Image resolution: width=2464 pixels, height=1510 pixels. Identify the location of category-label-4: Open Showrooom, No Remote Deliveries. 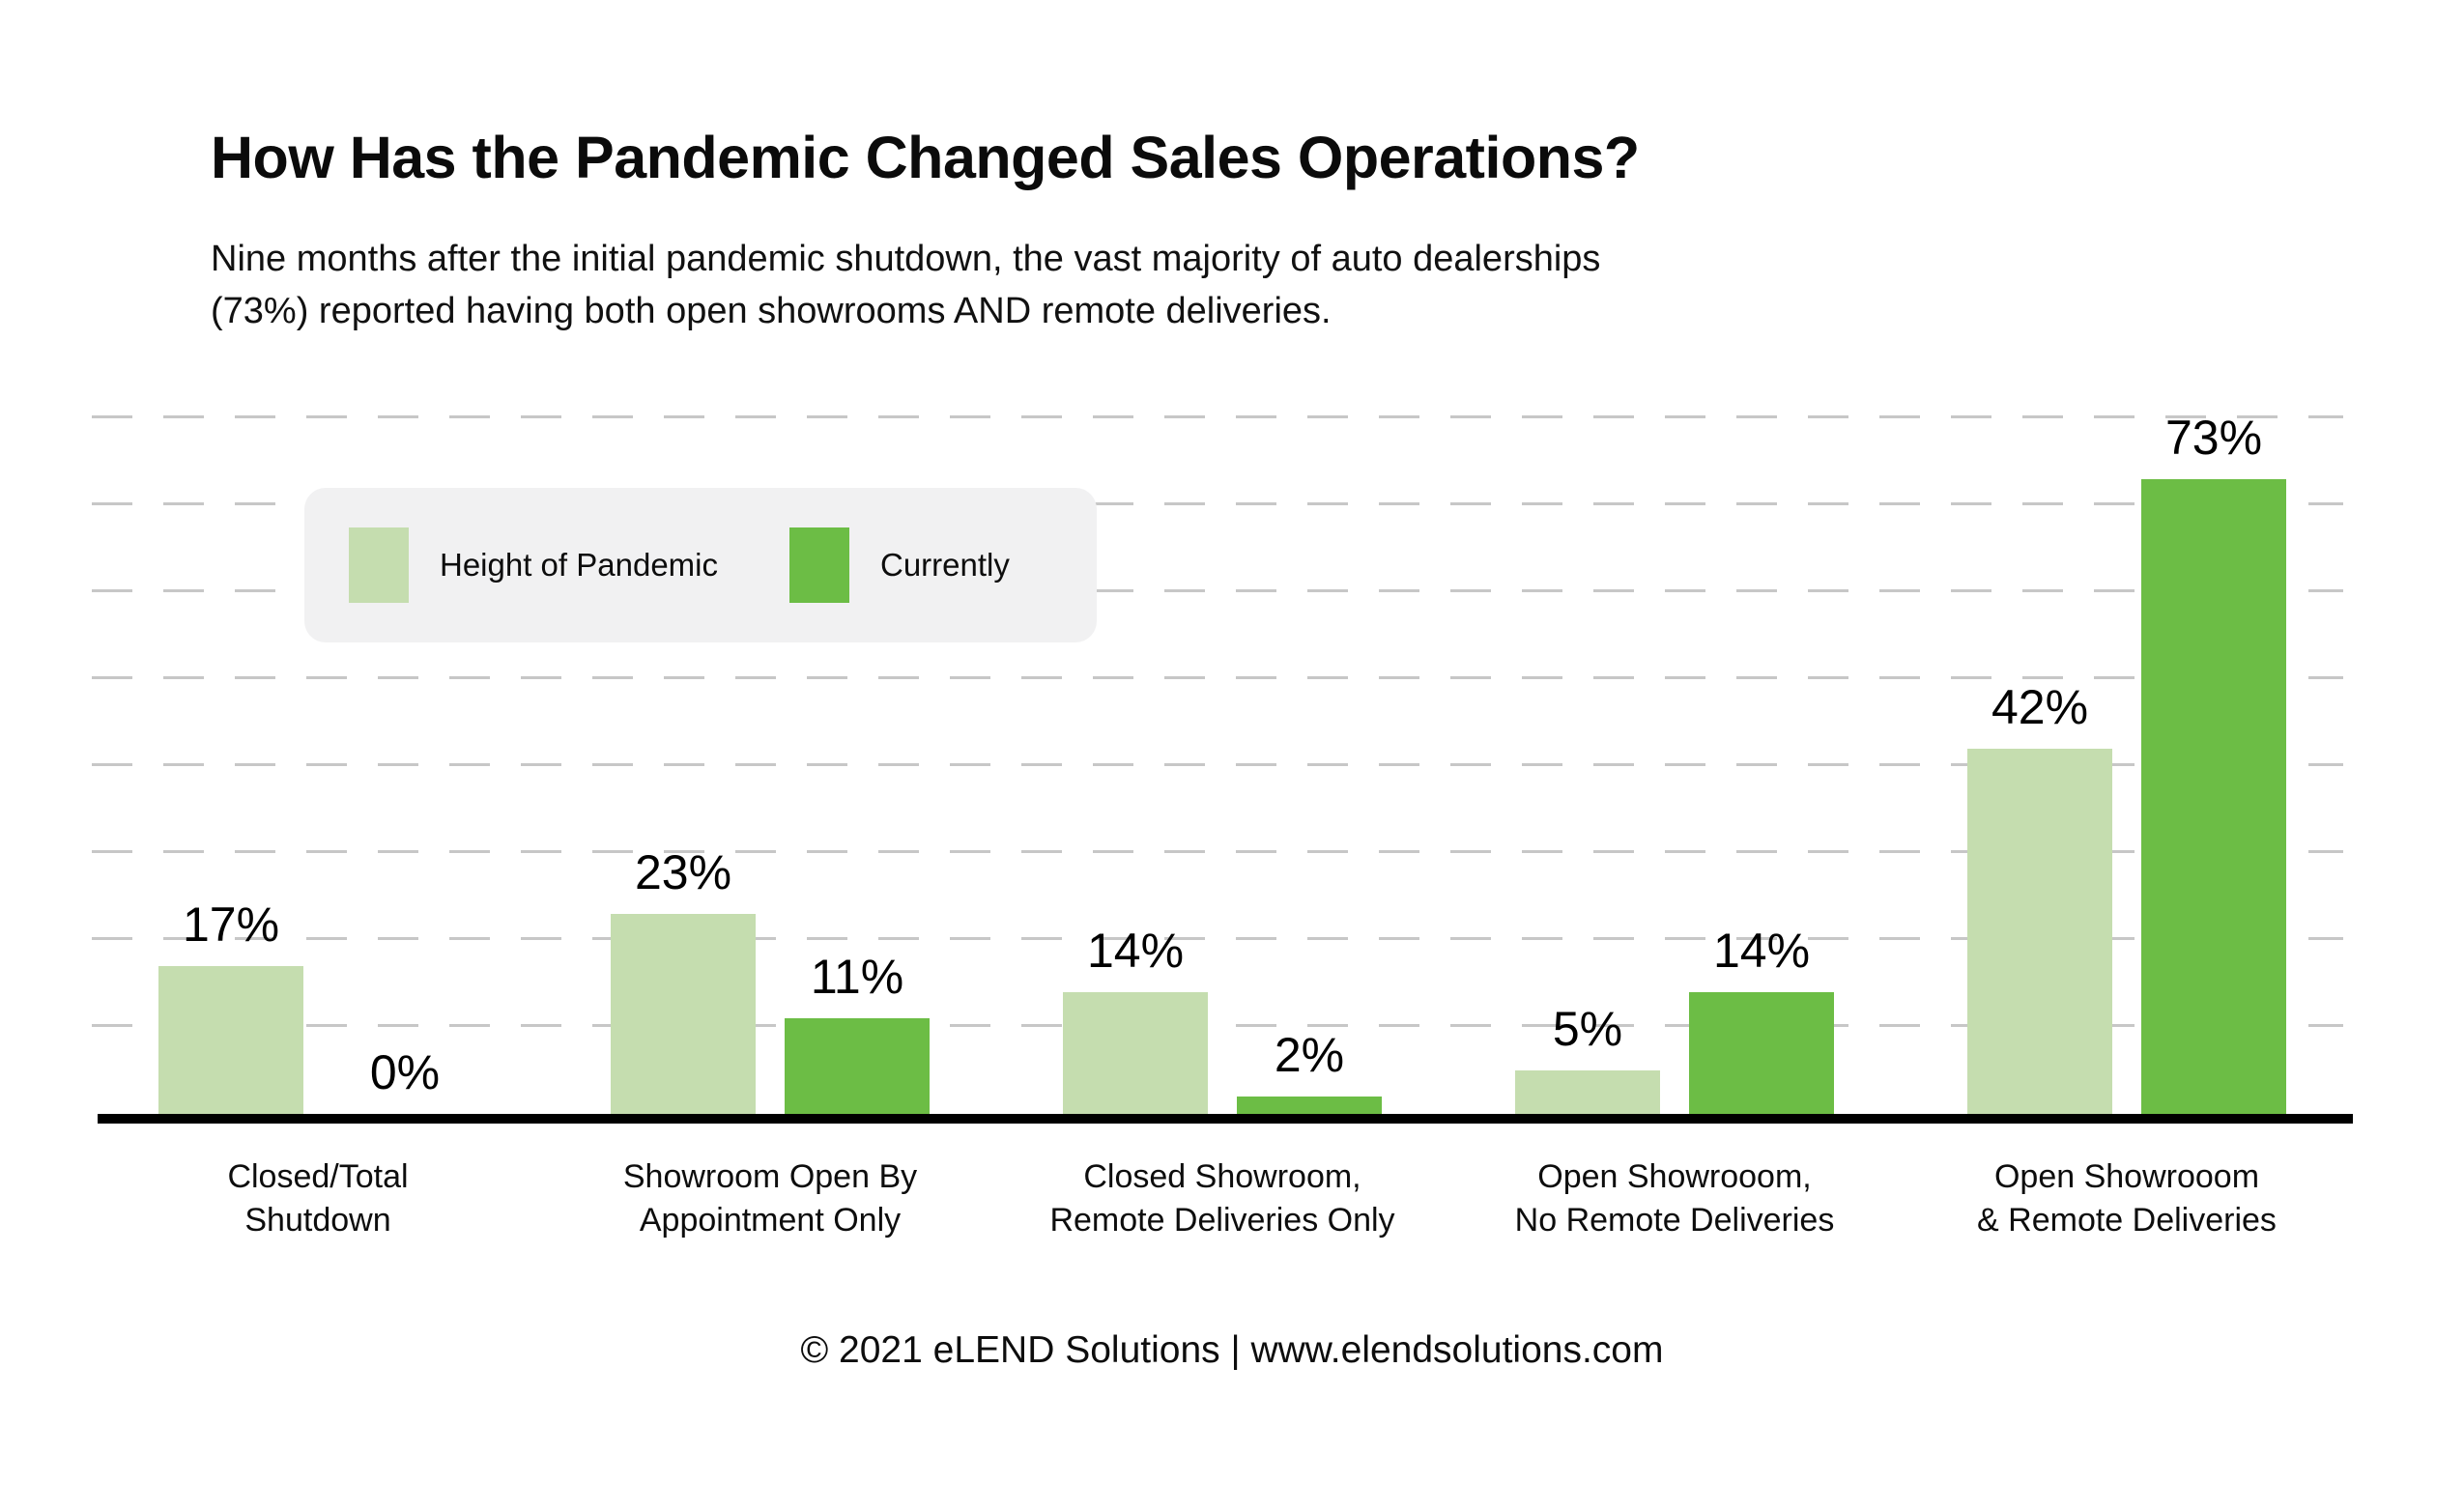
(1674, 1198).